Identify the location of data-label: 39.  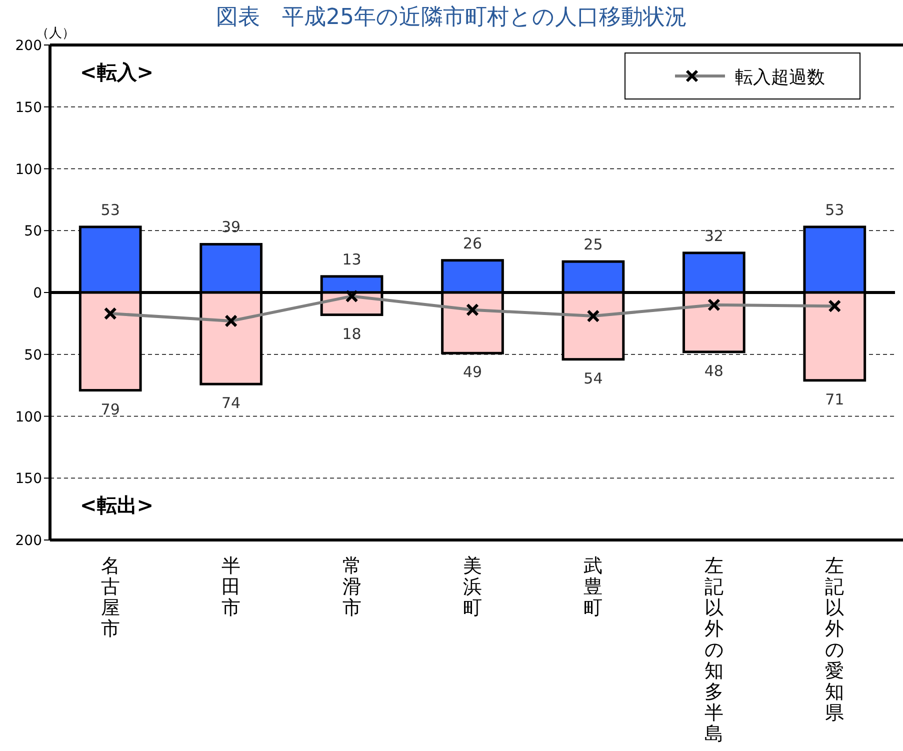
(231, 227).